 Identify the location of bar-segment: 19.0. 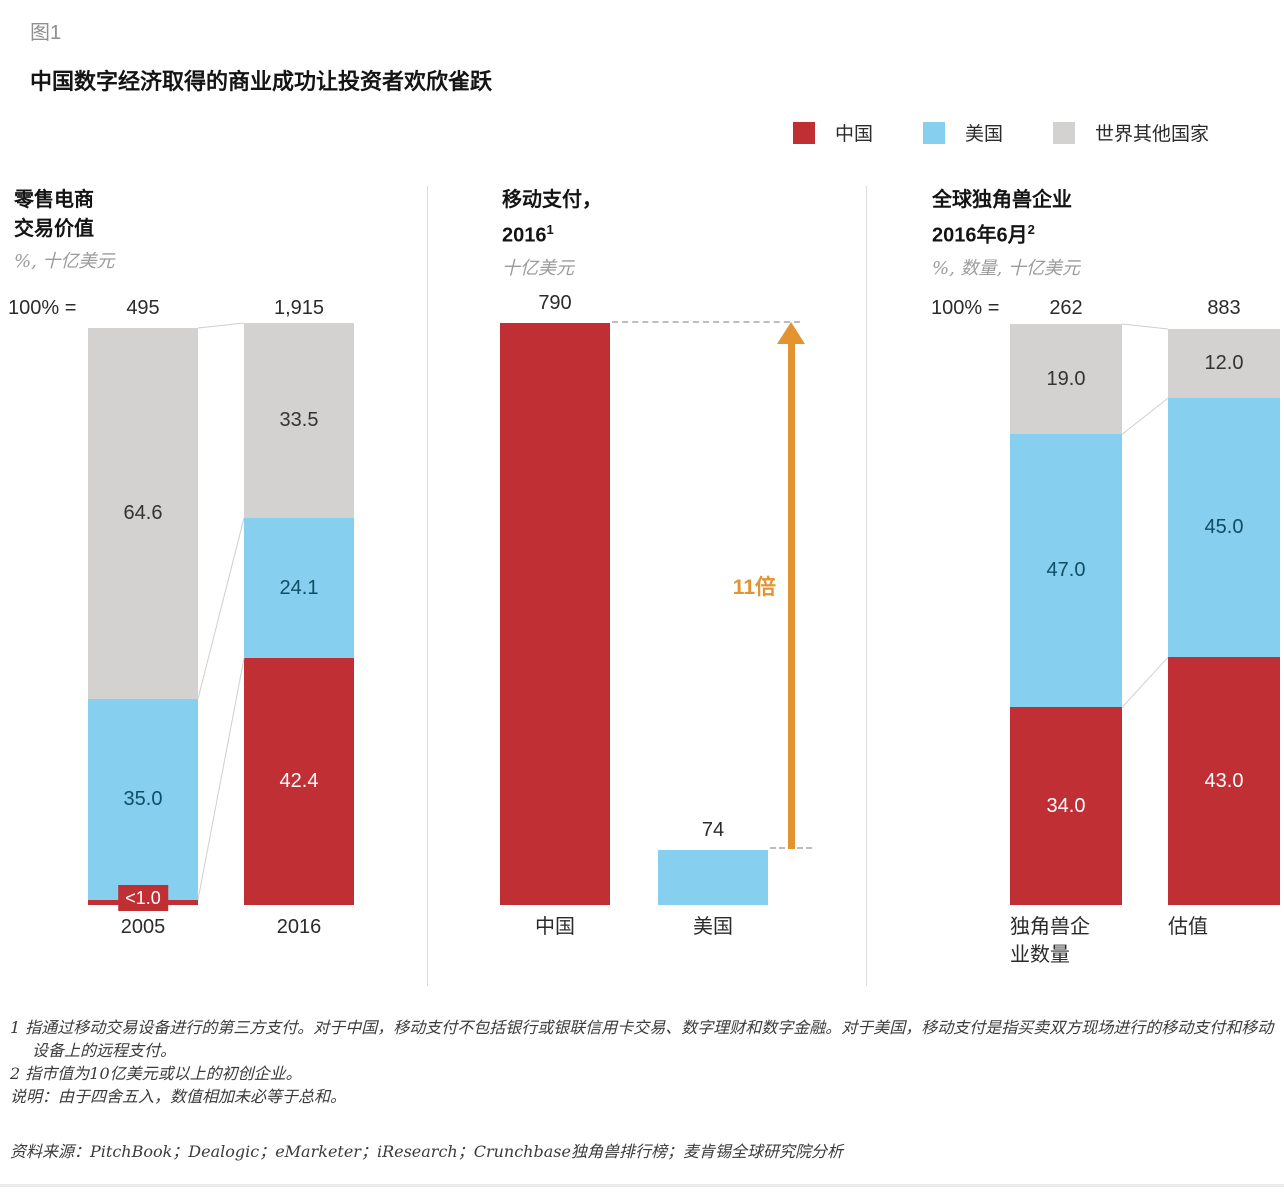
(1066, 379).